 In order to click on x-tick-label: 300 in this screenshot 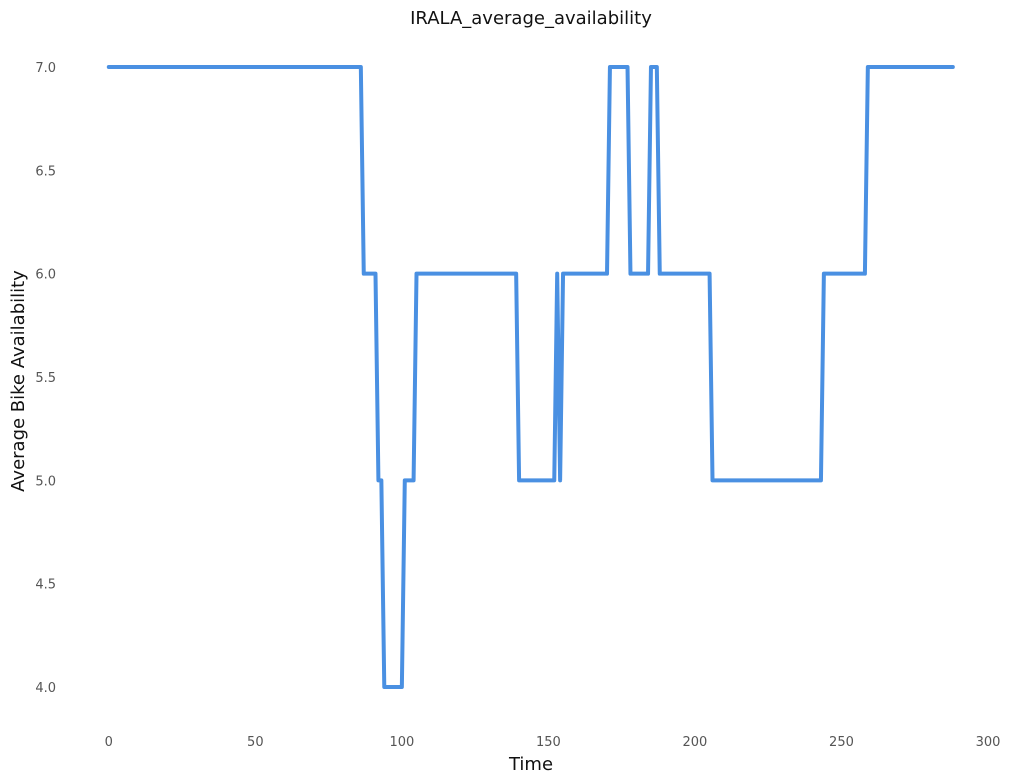, I will do `click(988, 742)`.